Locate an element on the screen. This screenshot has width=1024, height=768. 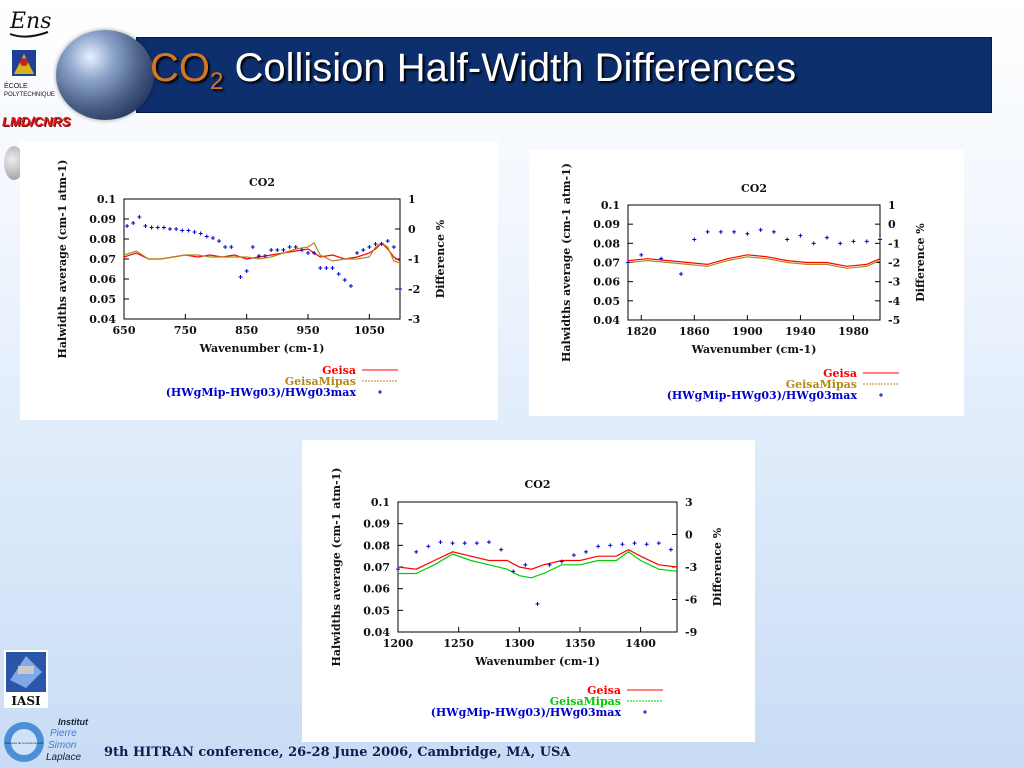
ipsl-institut: Institut is located at coordinates (73, 722).